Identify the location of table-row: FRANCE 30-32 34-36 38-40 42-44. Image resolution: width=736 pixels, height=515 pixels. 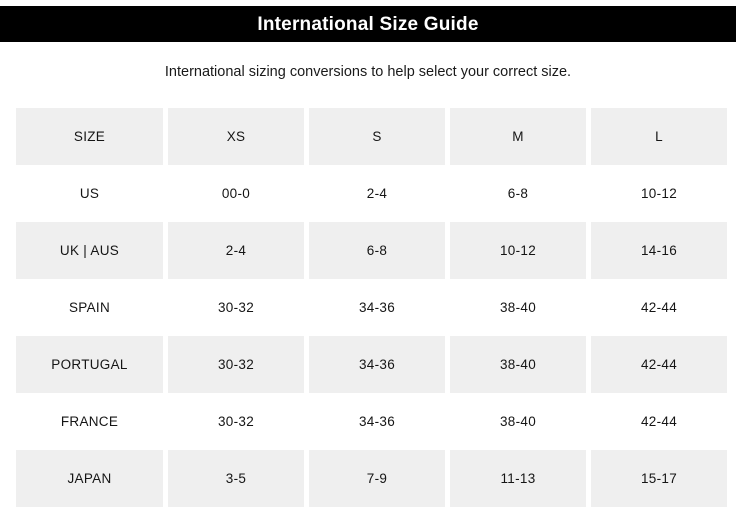
(371, 421).